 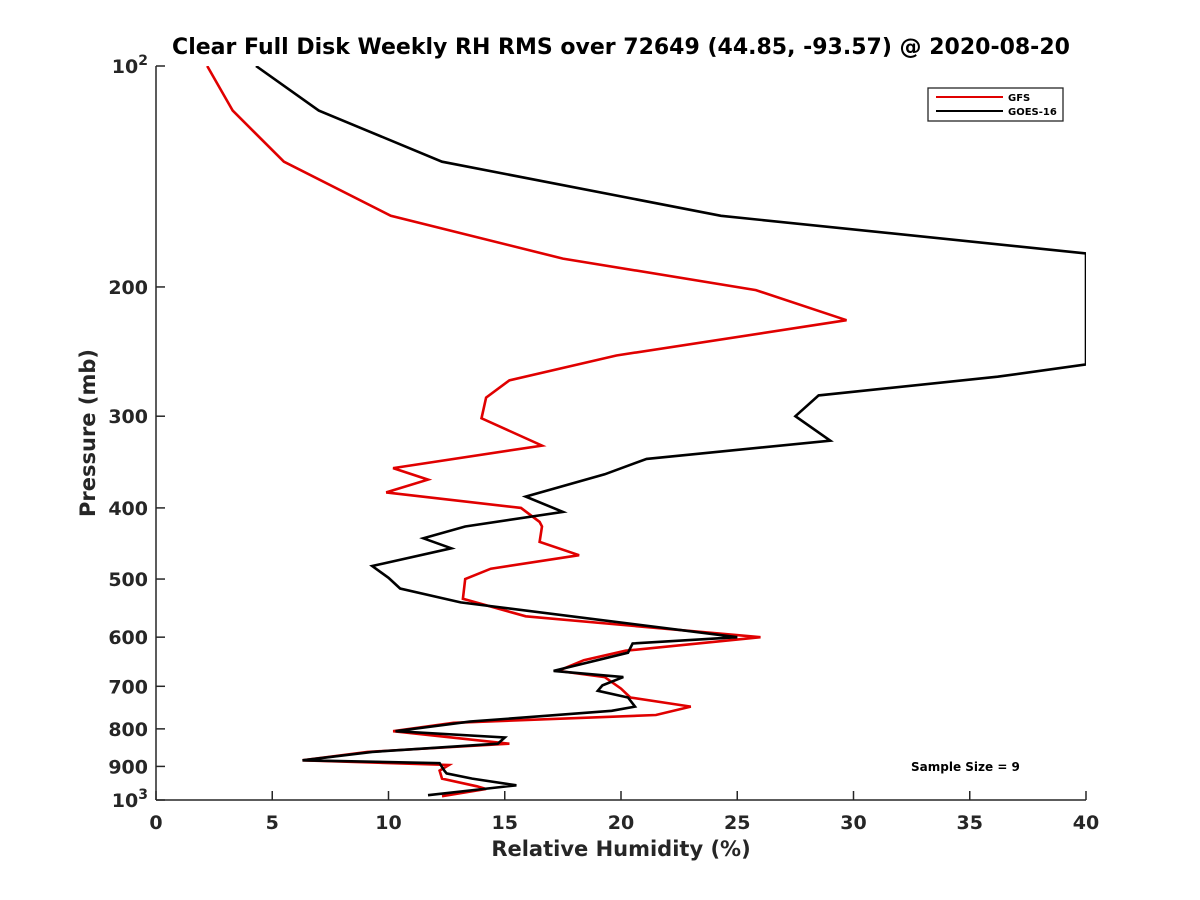 What do you see at coordinates (88, 433) in the screenshot?
I see `y-axis-title: Pressure (mb)` at bounding box center [88, 433].